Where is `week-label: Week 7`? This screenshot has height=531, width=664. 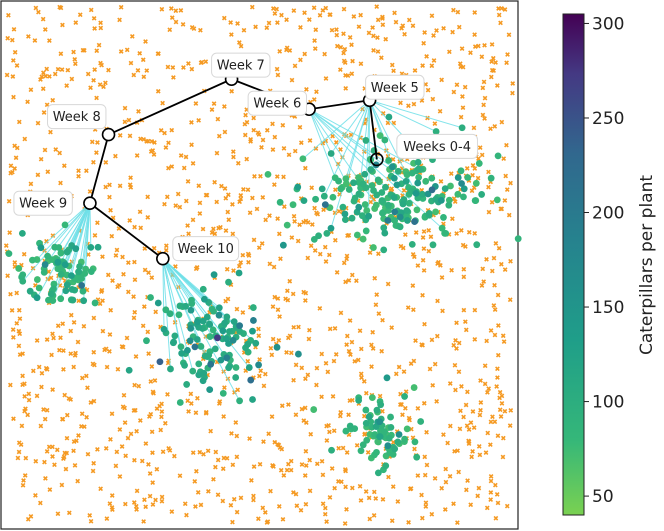
week-label: Week 7 is located at coordinates (241, 66).